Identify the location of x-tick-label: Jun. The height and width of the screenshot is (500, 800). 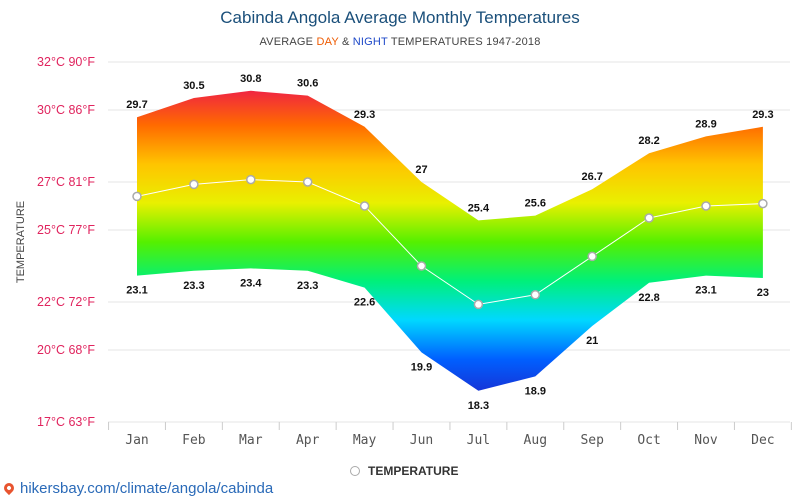
(421, 440).